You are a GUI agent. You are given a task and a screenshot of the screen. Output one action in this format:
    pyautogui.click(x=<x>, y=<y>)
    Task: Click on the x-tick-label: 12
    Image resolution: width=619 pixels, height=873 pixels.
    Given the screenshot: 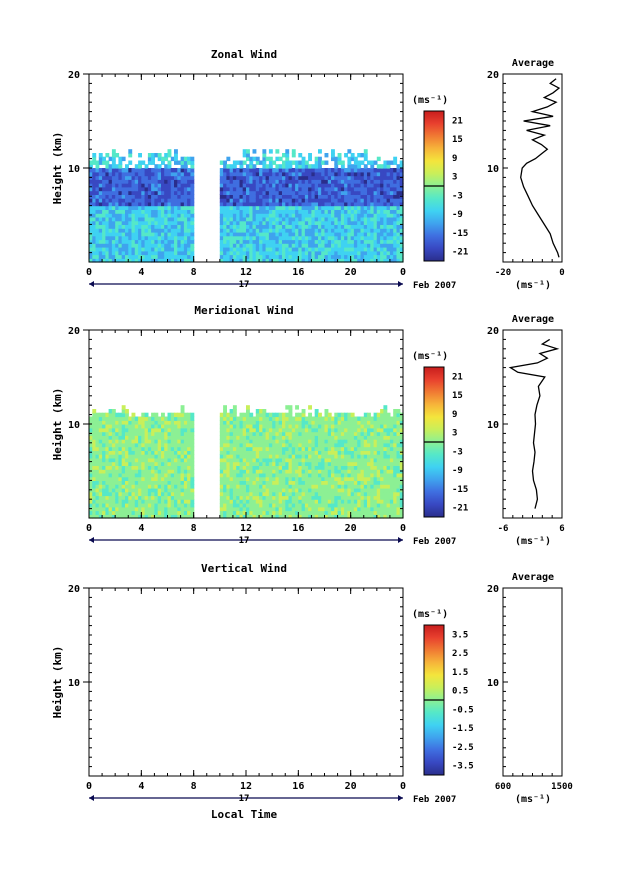 What is the action you would take?
    pyautogui.click(x=246, y=272)
    